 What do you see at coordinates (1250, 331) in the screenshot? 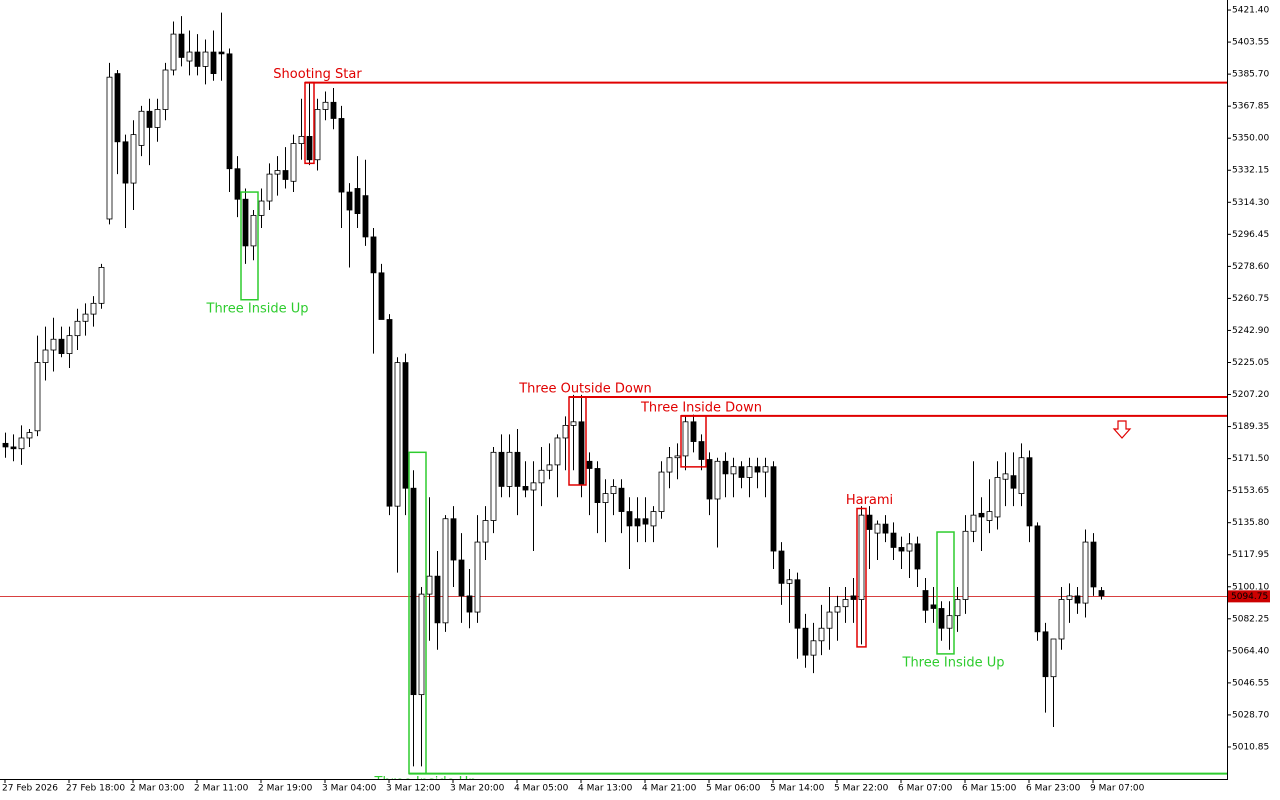
I see `y-tick-label: 5242.90` at bounding box center [1250, 331].